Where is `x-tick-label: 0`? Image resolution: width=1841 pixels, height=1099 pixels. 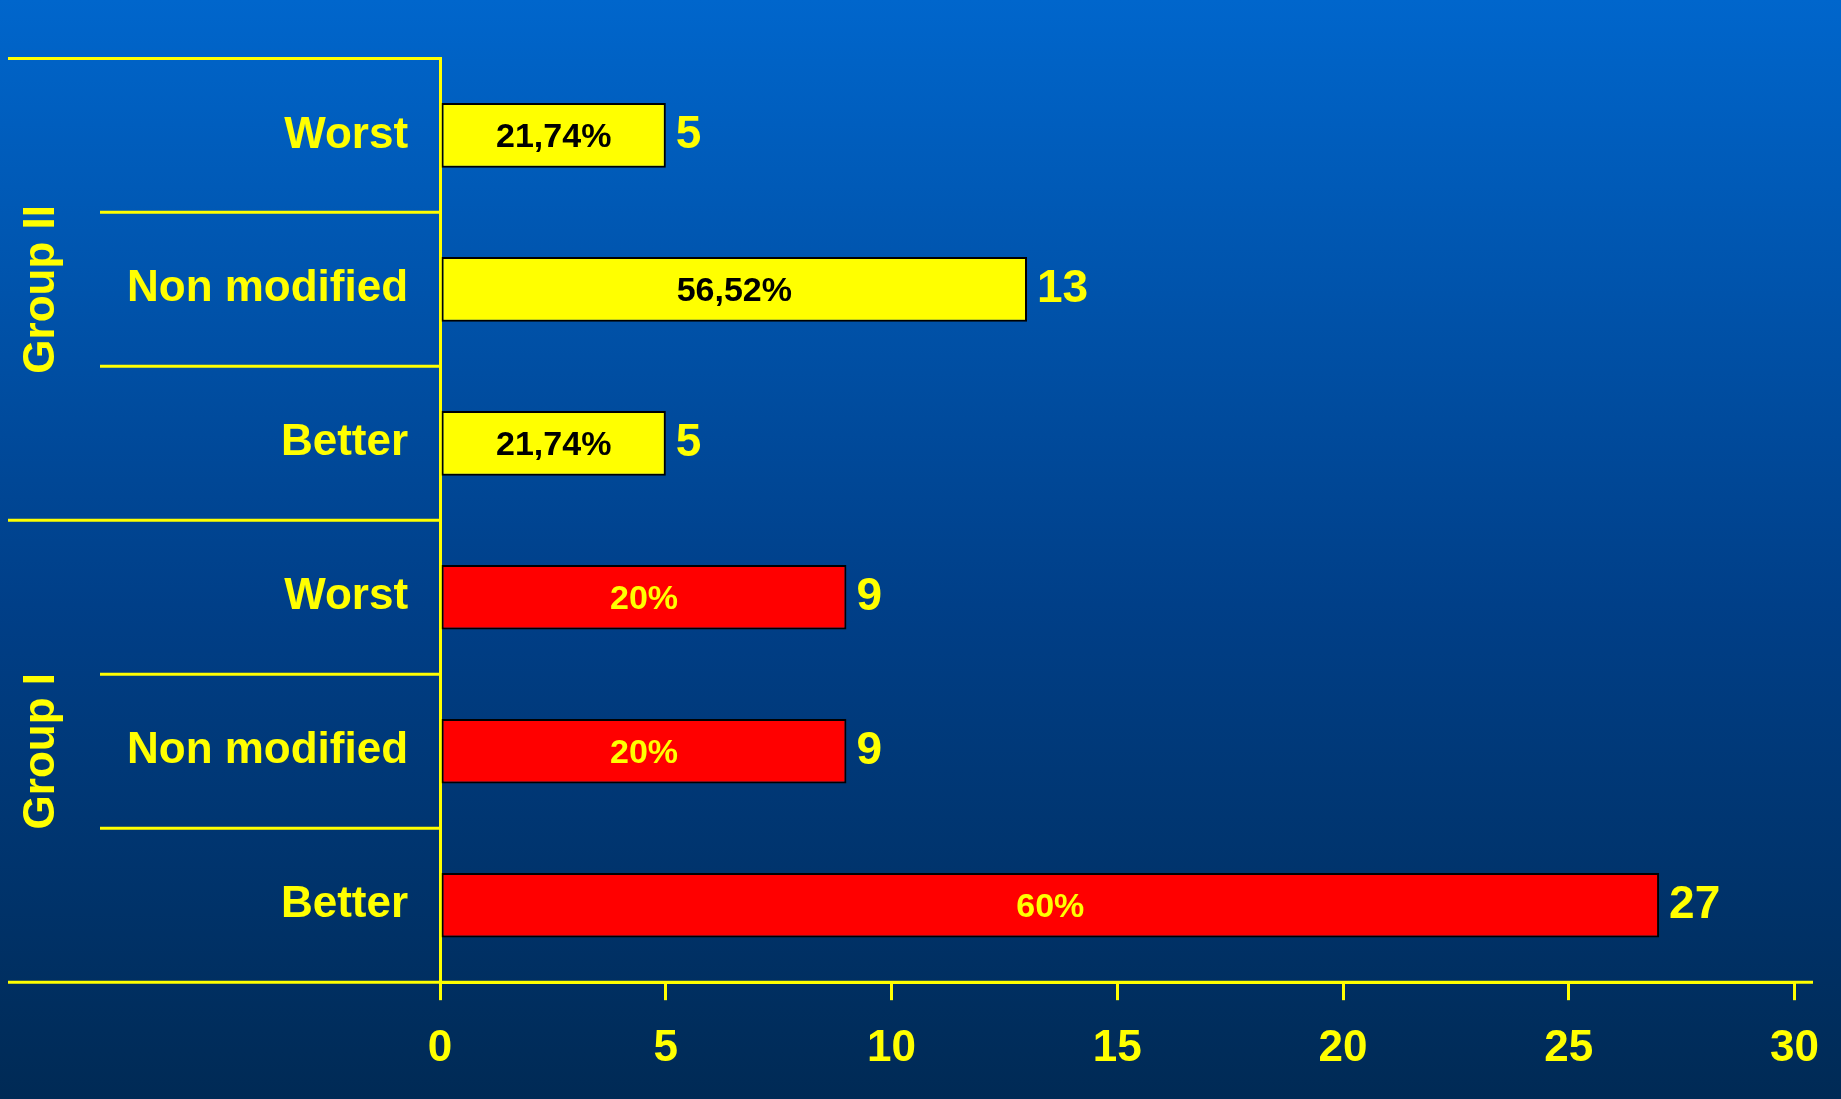
x-tick-label: 0 is located at coordinates (440, 1045).